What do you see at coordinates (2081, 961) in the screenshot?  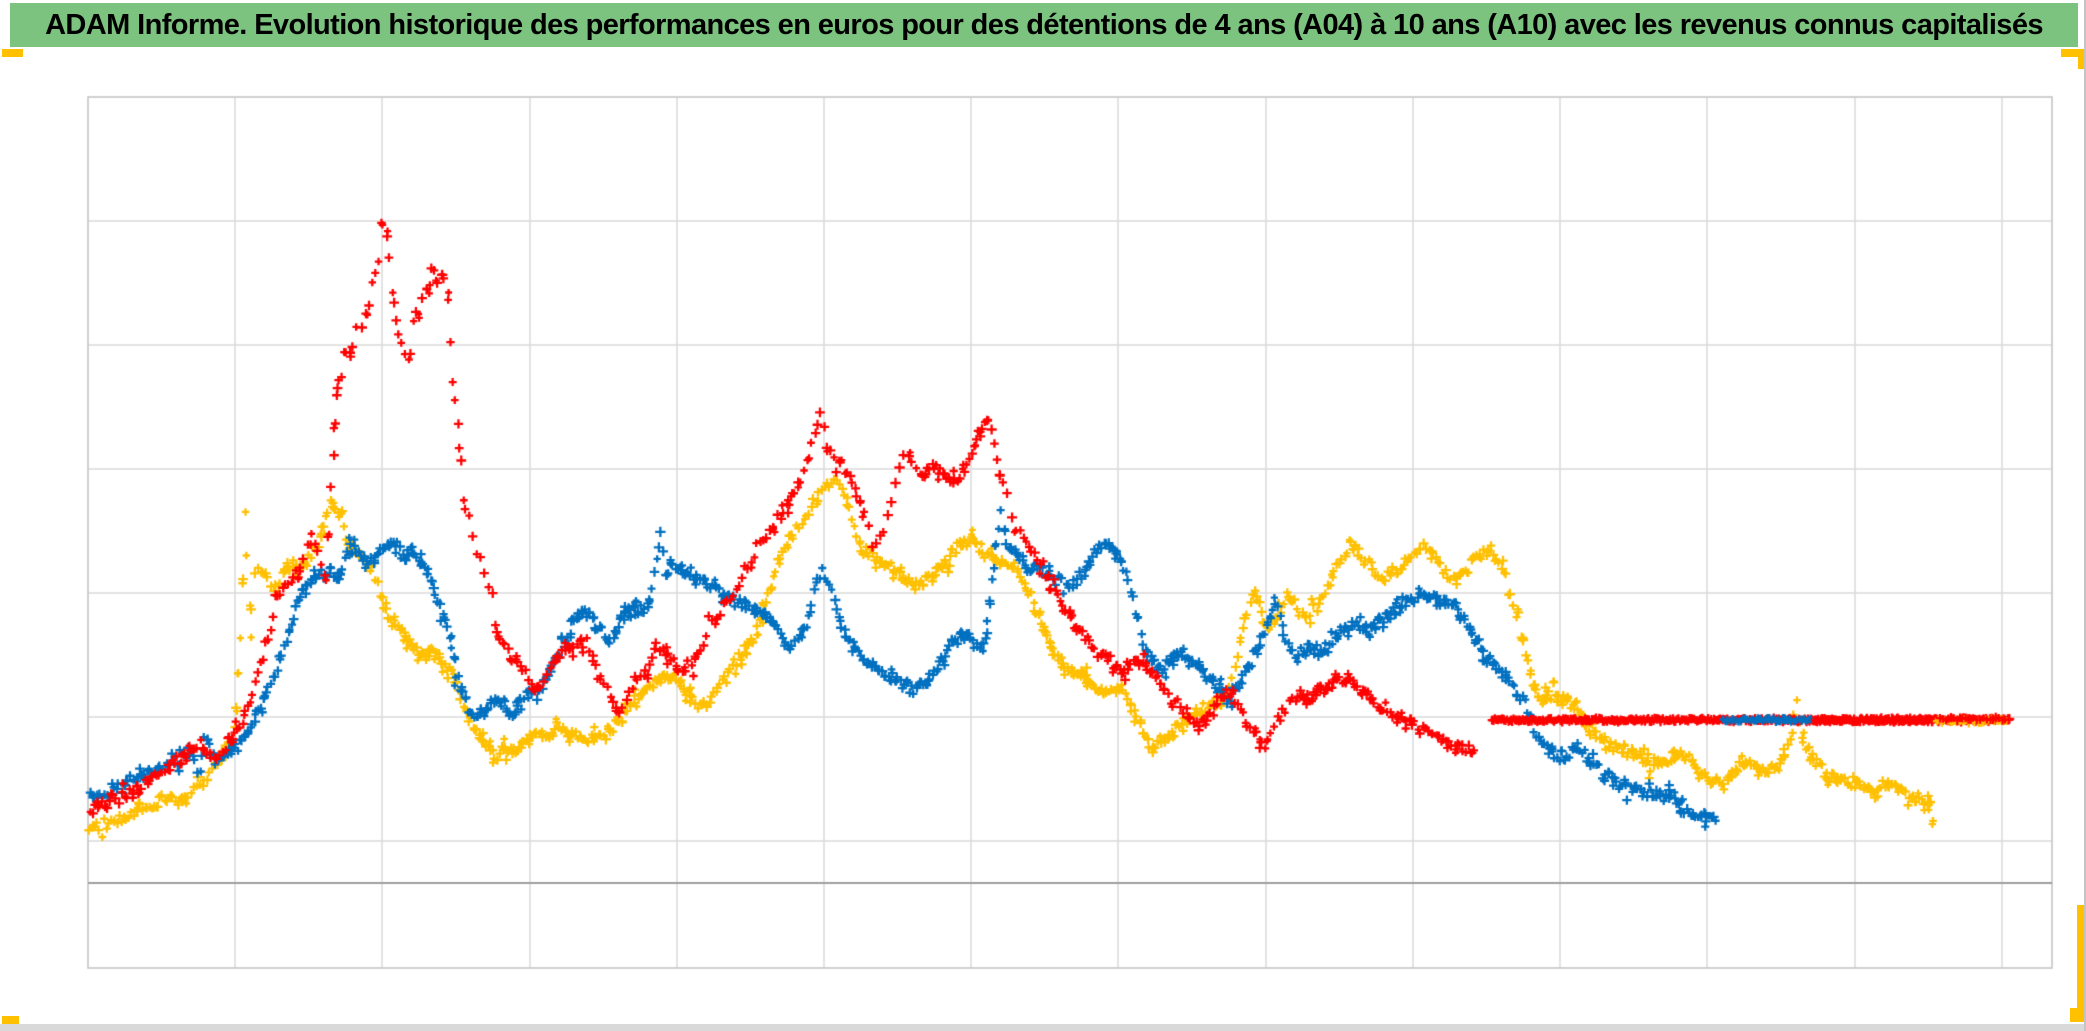 I see `gold-right-bar` at bounding box center [2081, 961].